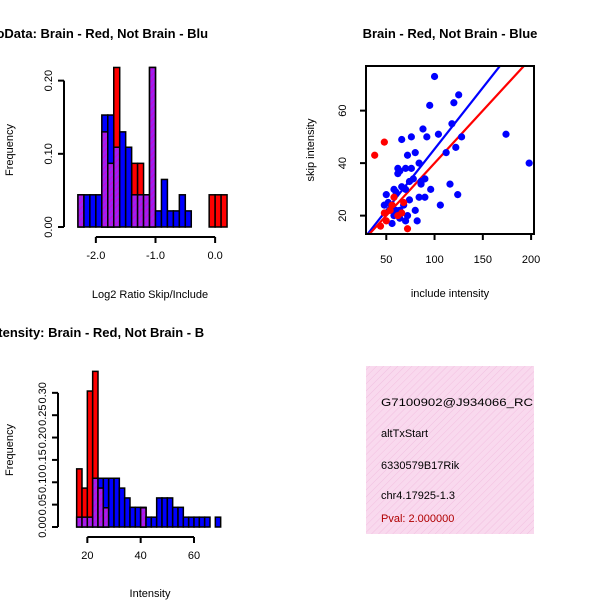  I want to click on info-location: chr4.17925-1.3, so click(418, 496).